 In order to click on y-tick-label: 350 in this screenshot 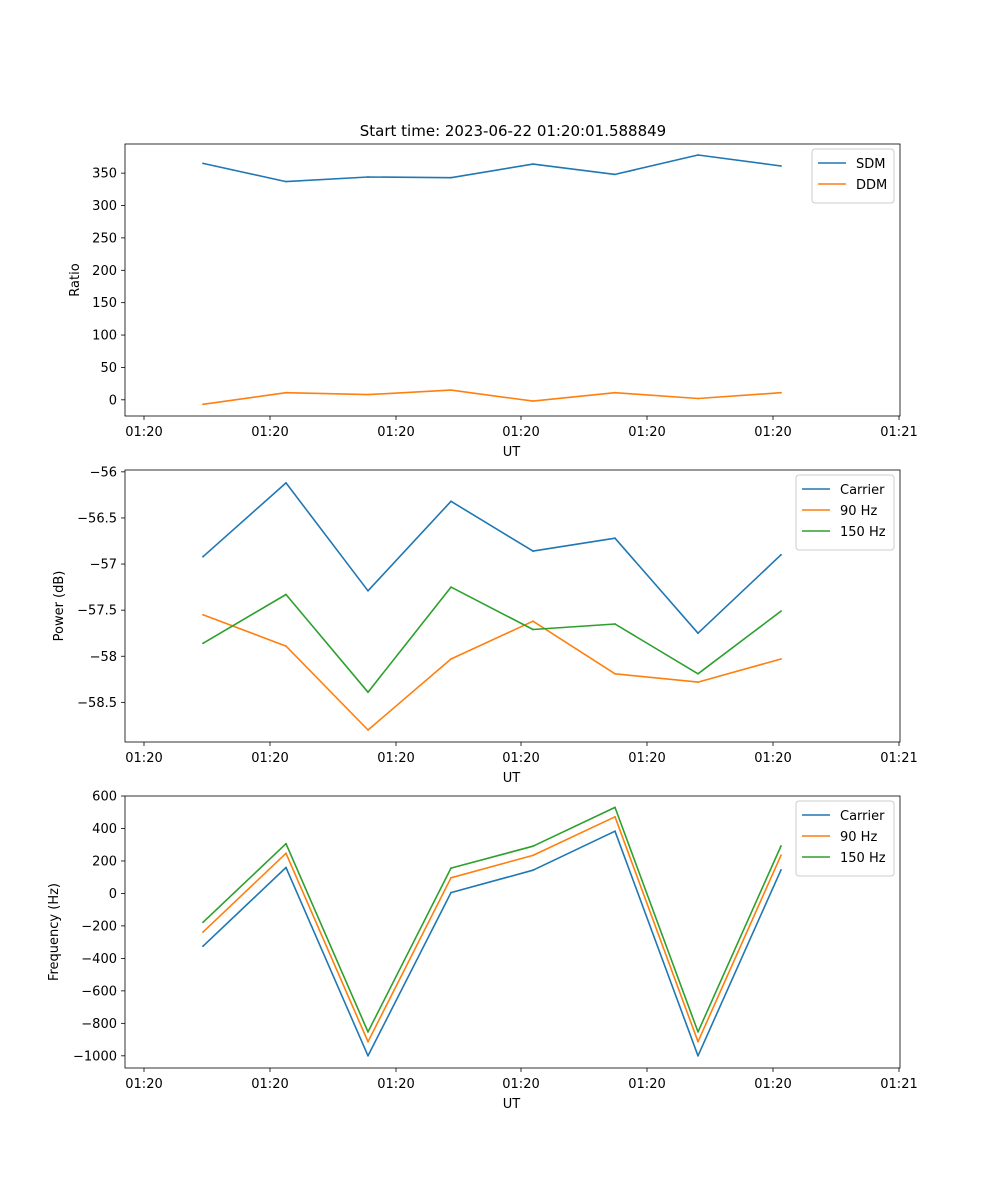, I will do `click(104, 174)`.